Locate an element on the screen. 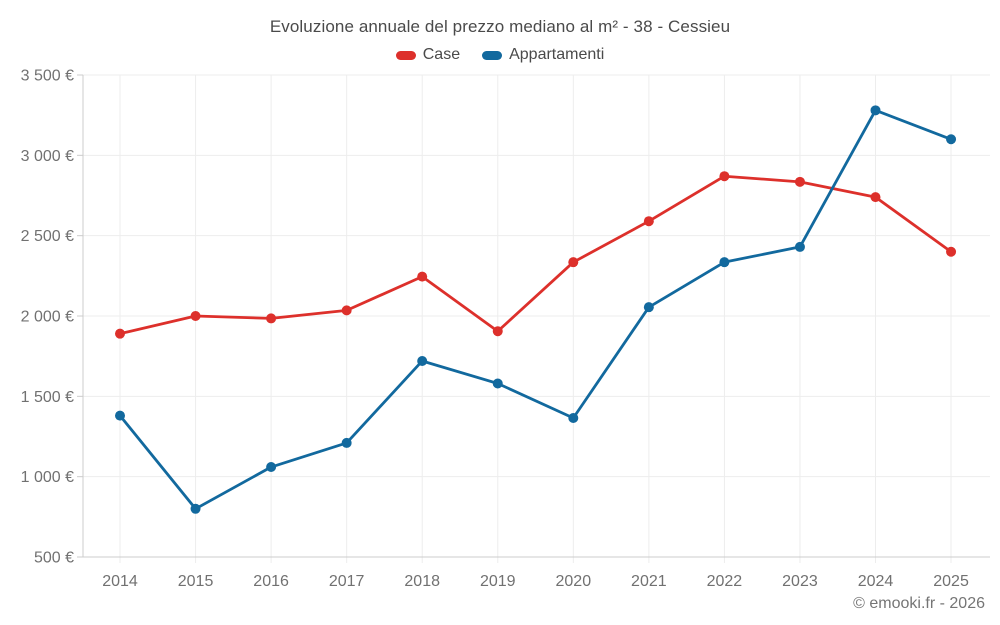  y-tick-label: 3 000 € is located at coordinates (47, 156).